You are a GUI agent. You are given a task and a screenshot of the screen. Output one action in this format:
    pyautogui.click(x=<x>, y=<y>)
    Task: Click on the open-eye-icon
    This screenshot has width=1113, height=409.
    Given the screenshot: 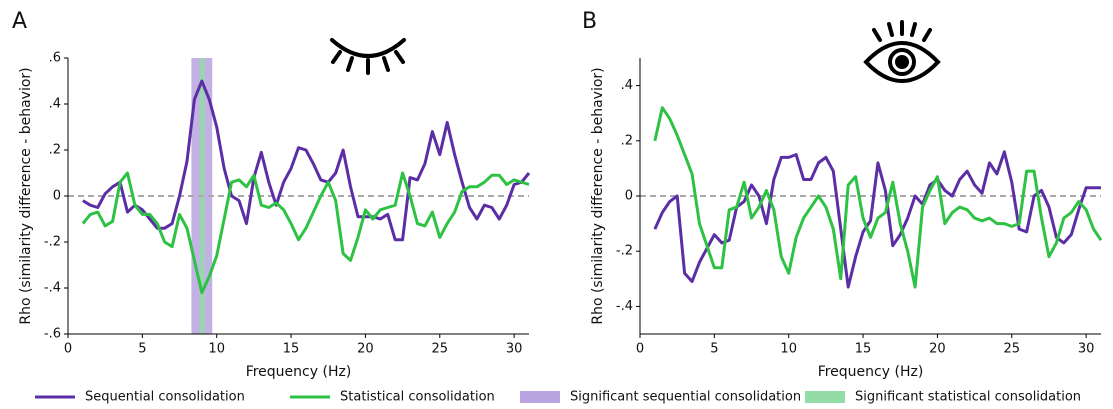 What is the action you would take?
    pyautogui.click(x=902, y=51)
    